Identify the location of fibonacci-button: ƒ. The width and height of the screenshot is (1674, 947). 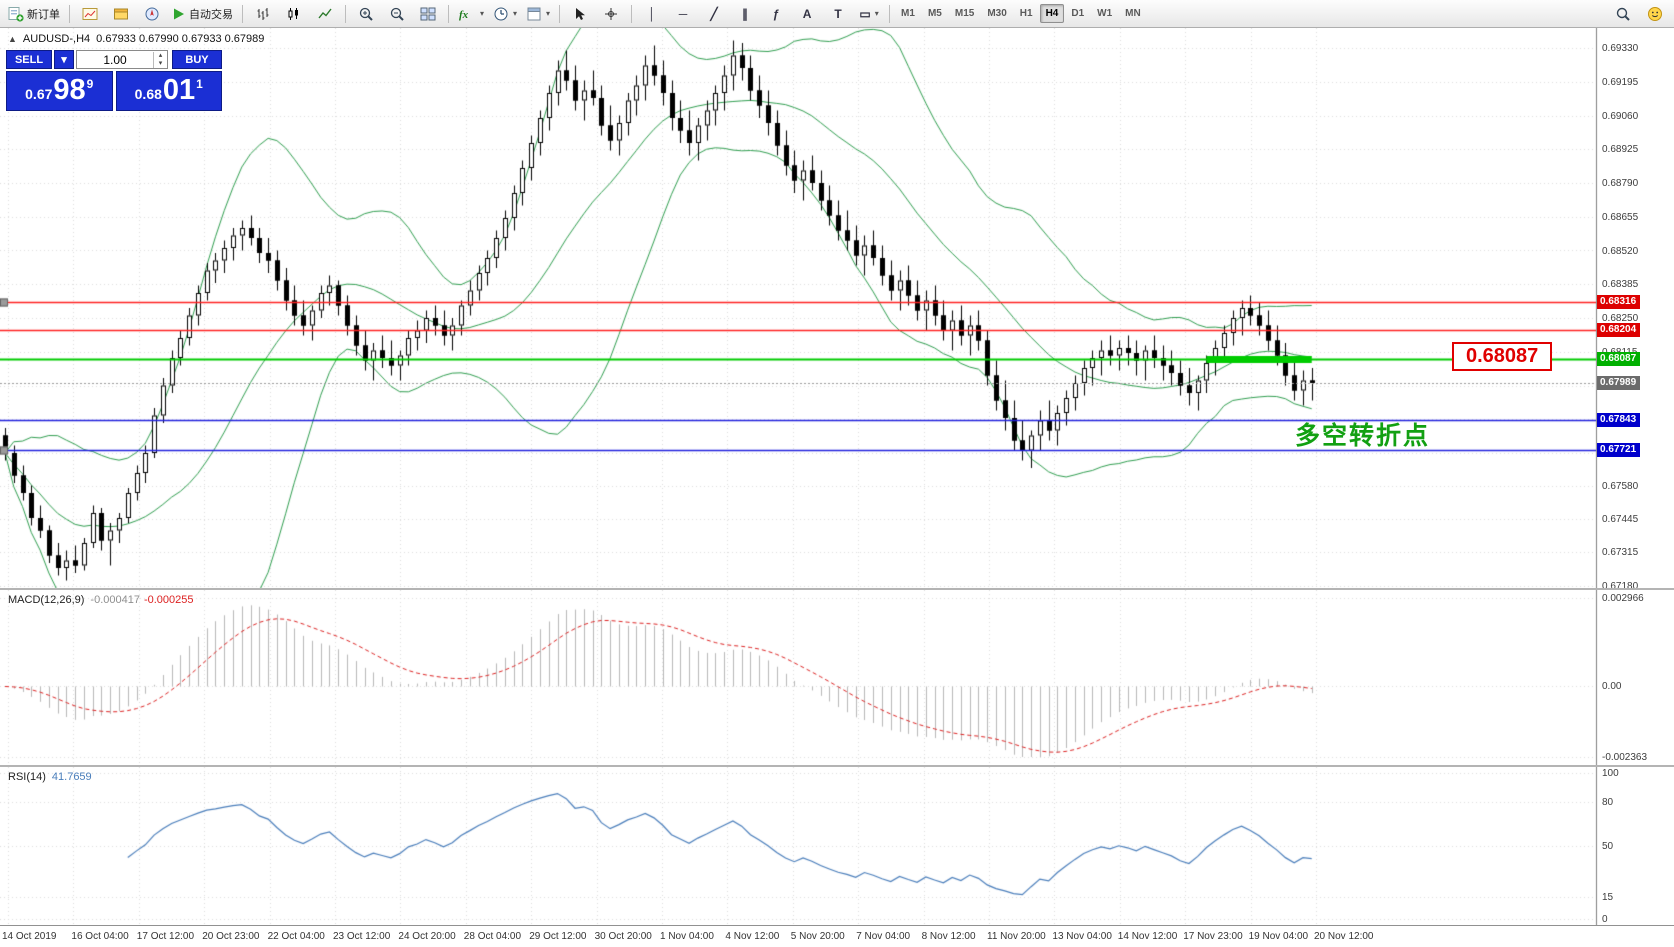
(776, 14).